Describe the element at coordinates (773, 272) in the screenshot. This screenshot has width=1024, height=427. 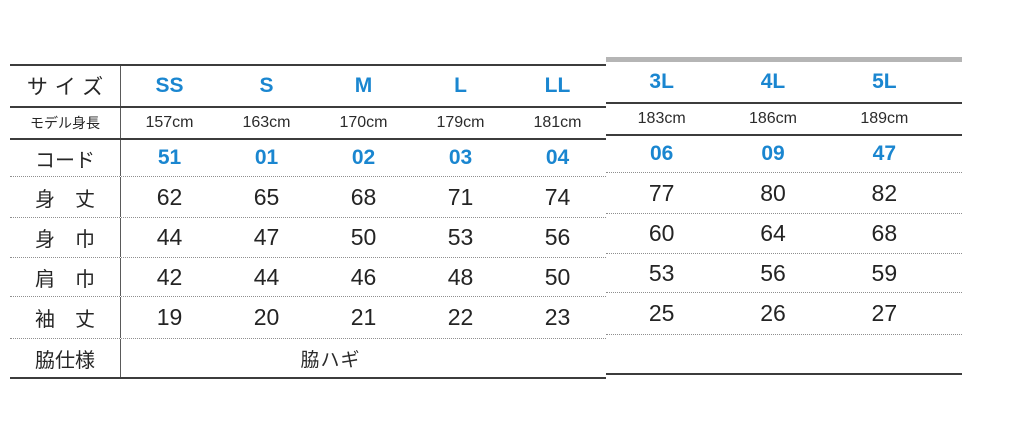
I see `shoulder-width-cell: 56` at that location.